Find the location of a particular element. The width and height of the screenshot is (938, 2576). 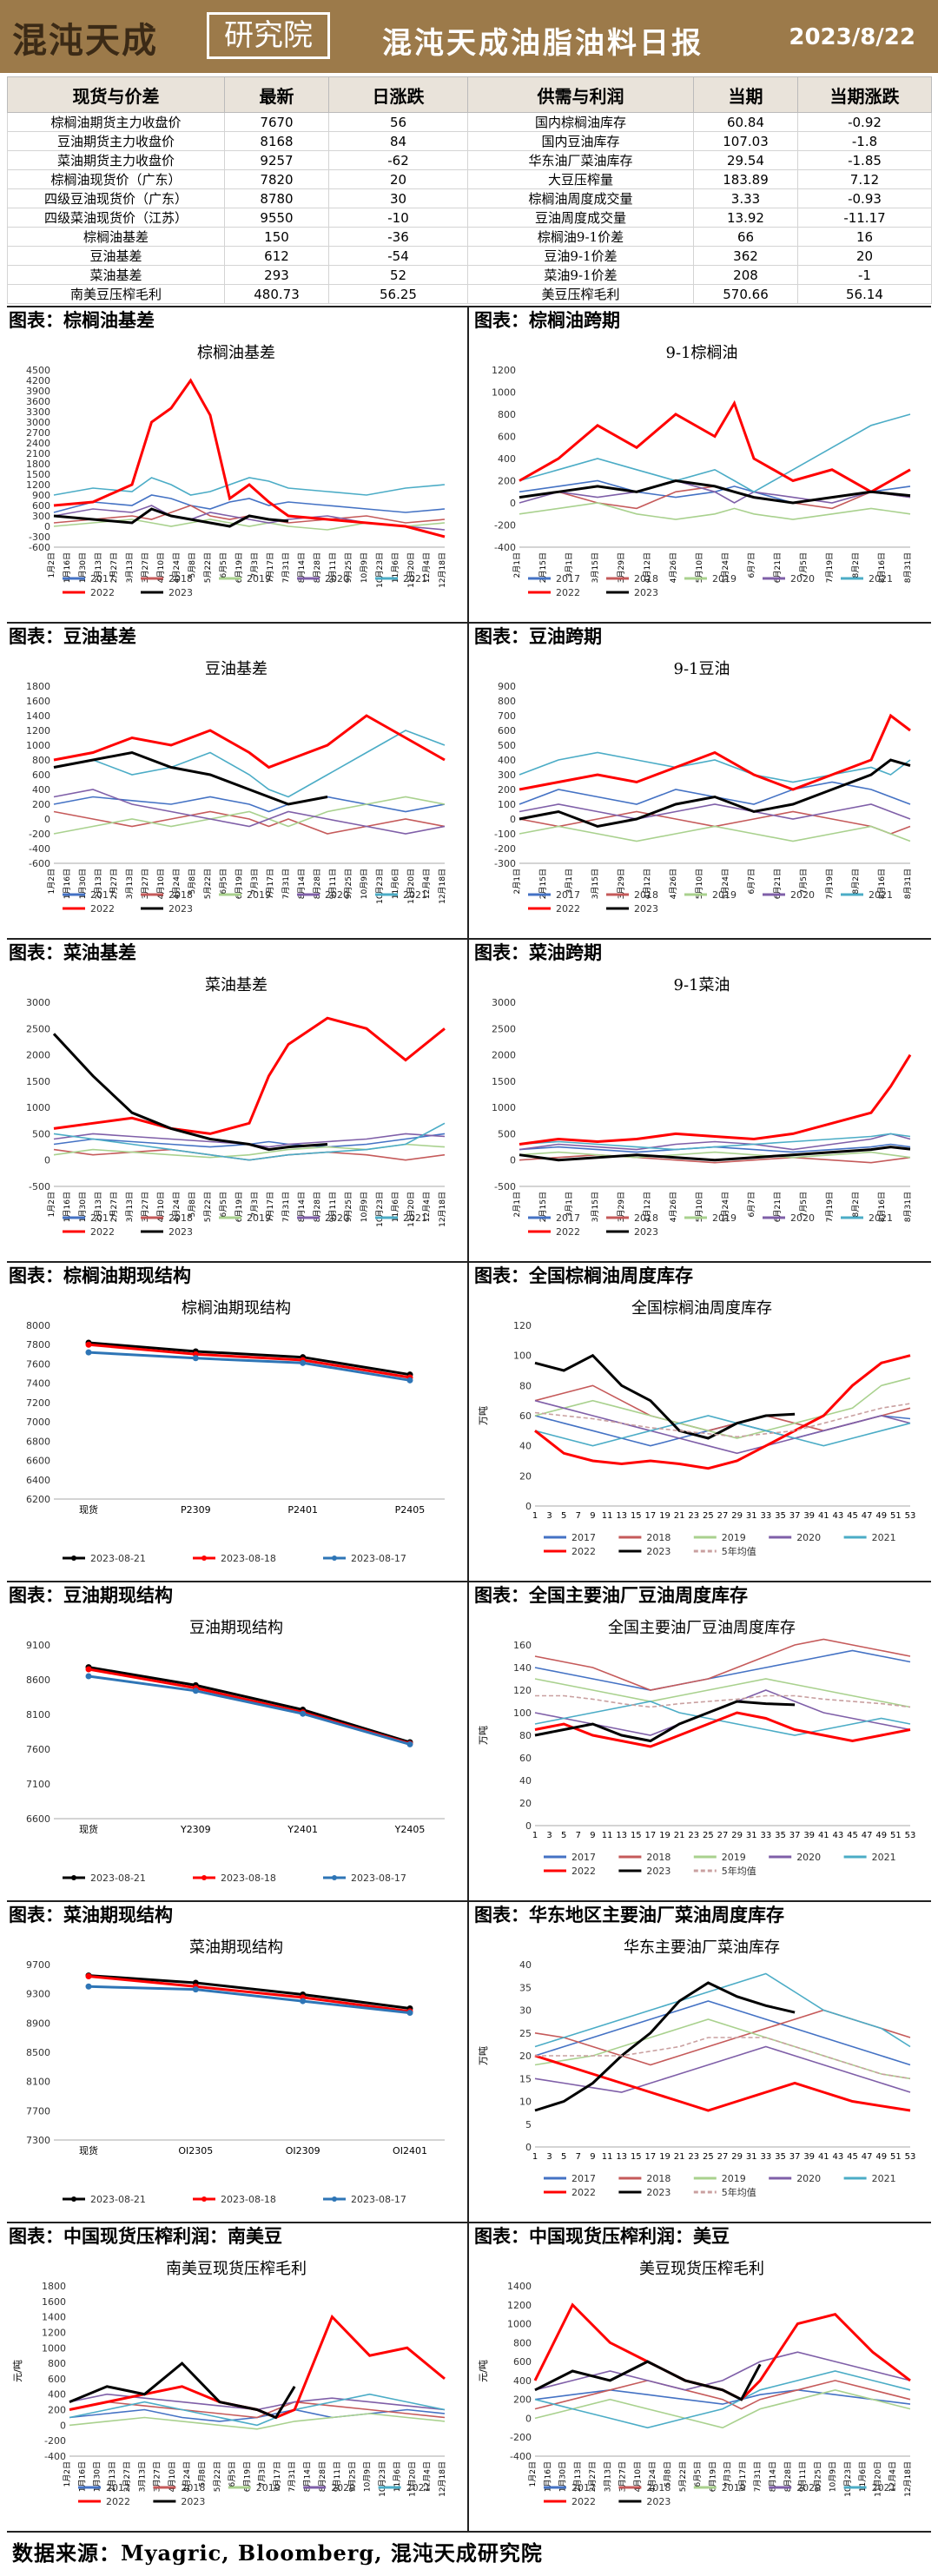

x-tick-label: 3 is located at coordinates (549, 1836).